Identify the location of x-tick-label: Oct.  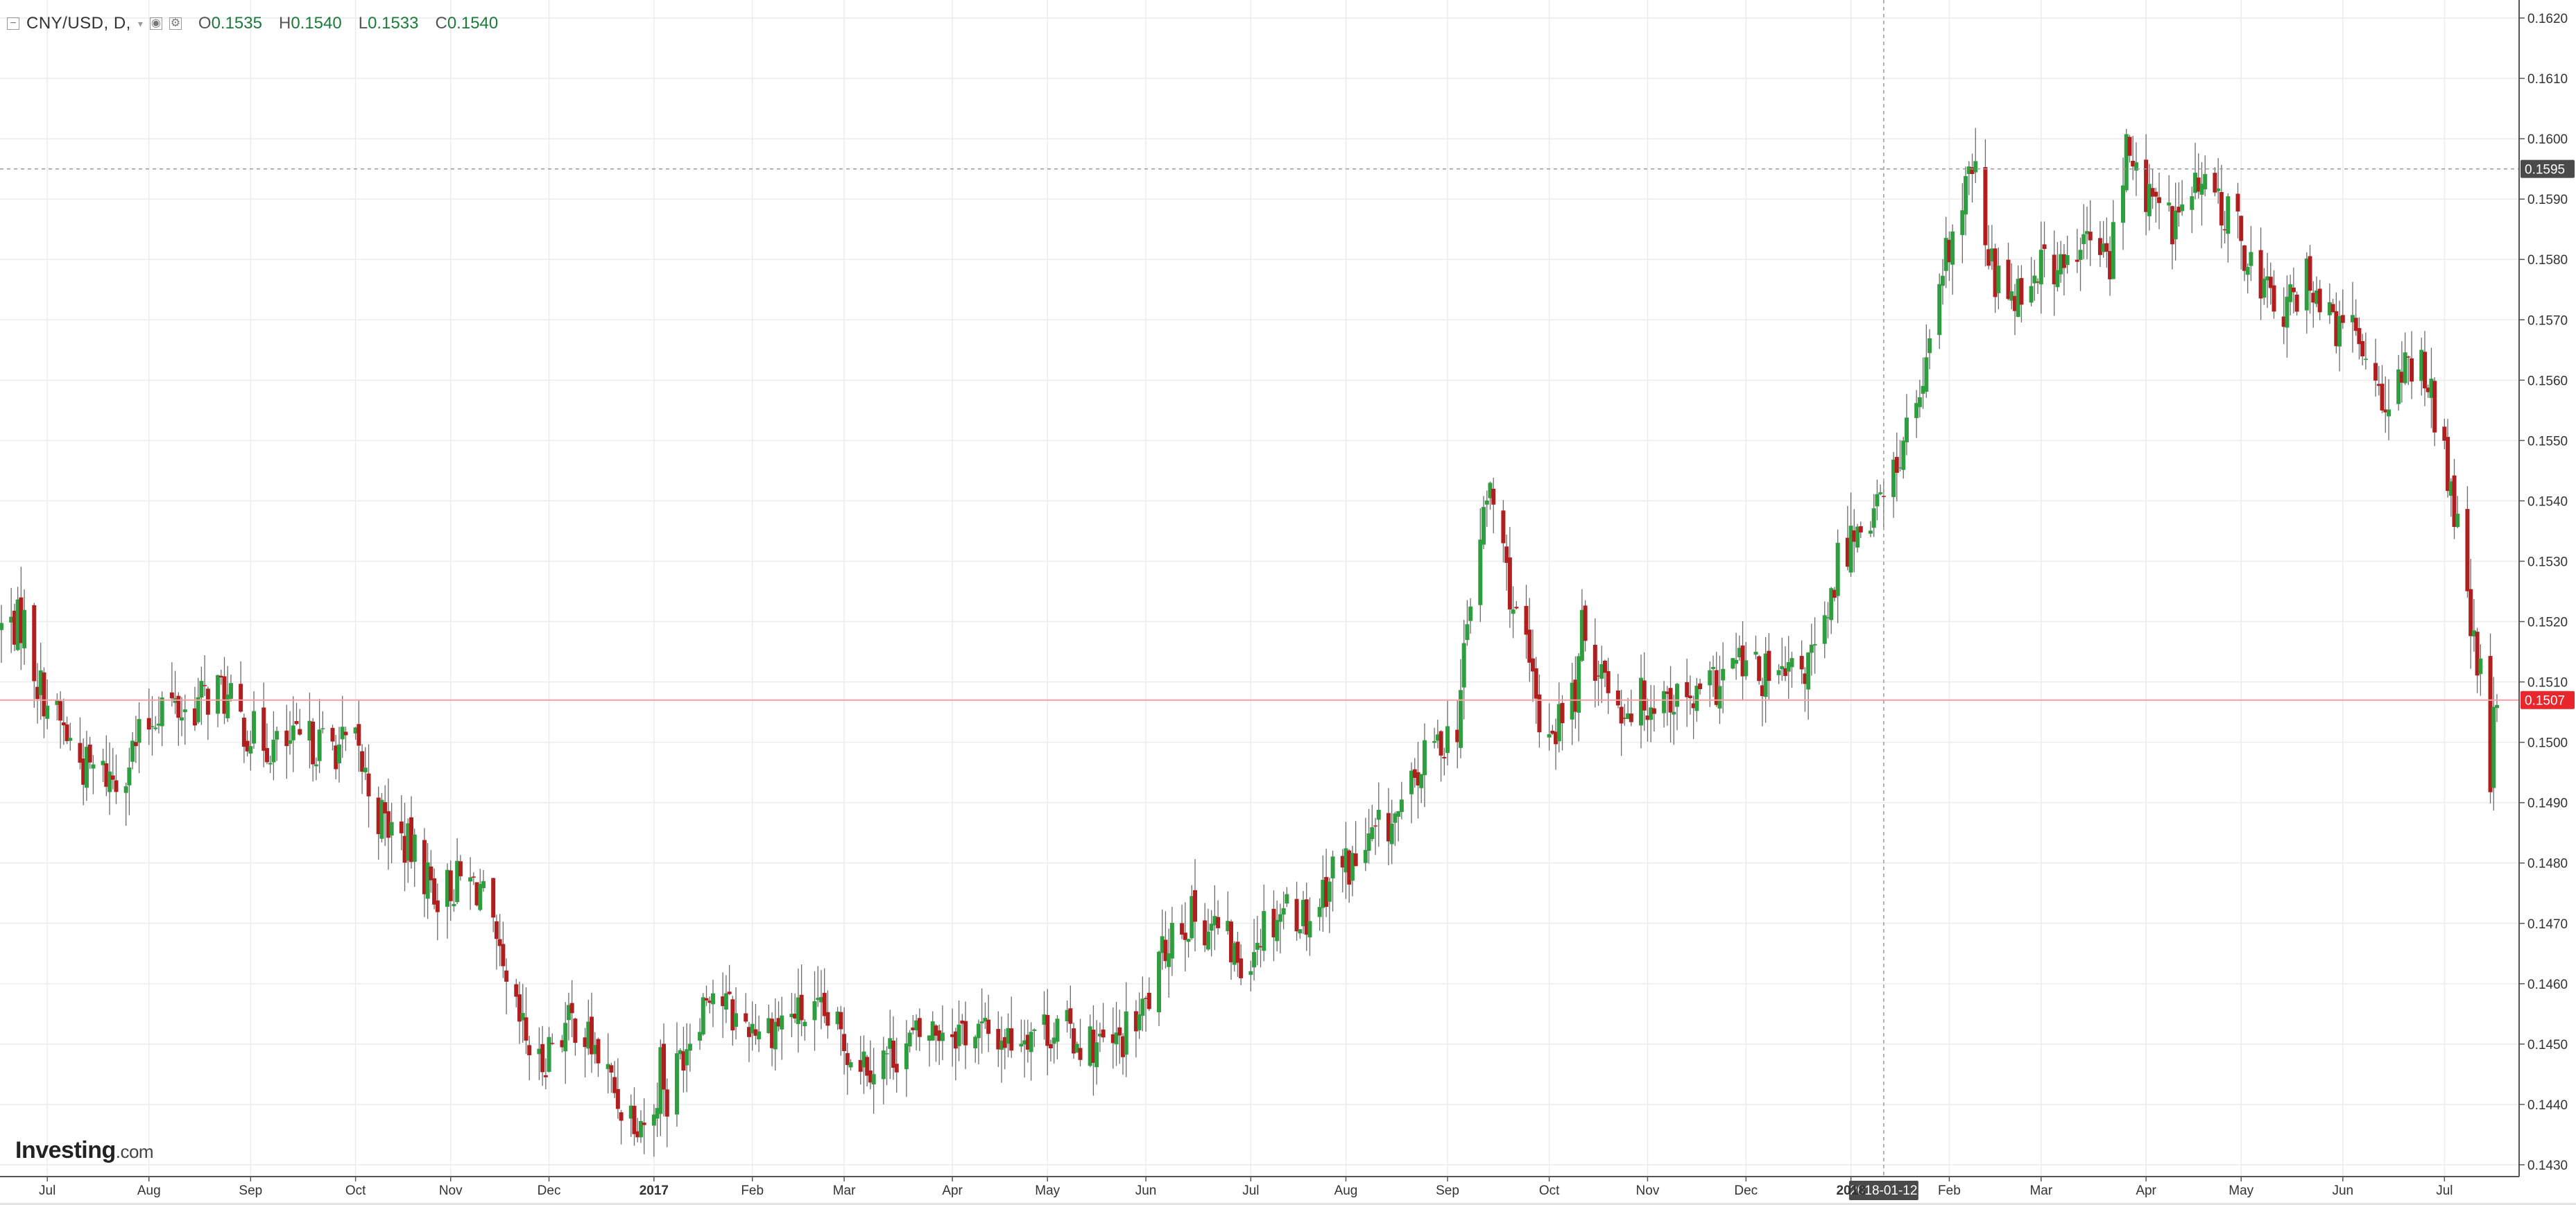
(355, 1191).